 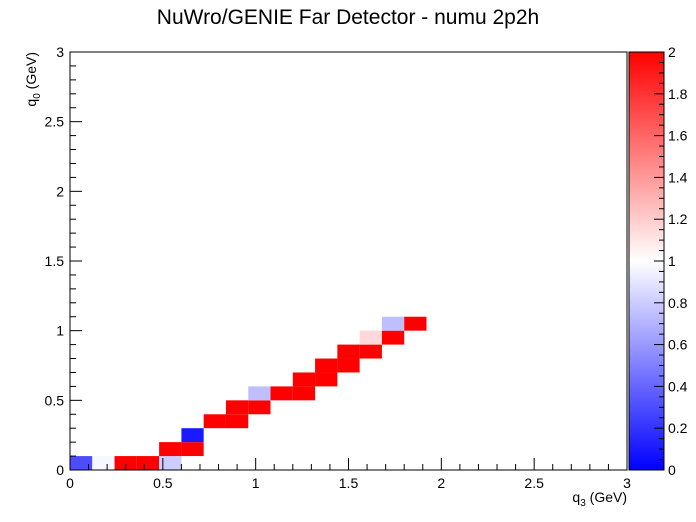 What do you see at coordinates (70, 483) in the screenshot?
I see `x-tick-label: 0` at bounding box center [70, 483].